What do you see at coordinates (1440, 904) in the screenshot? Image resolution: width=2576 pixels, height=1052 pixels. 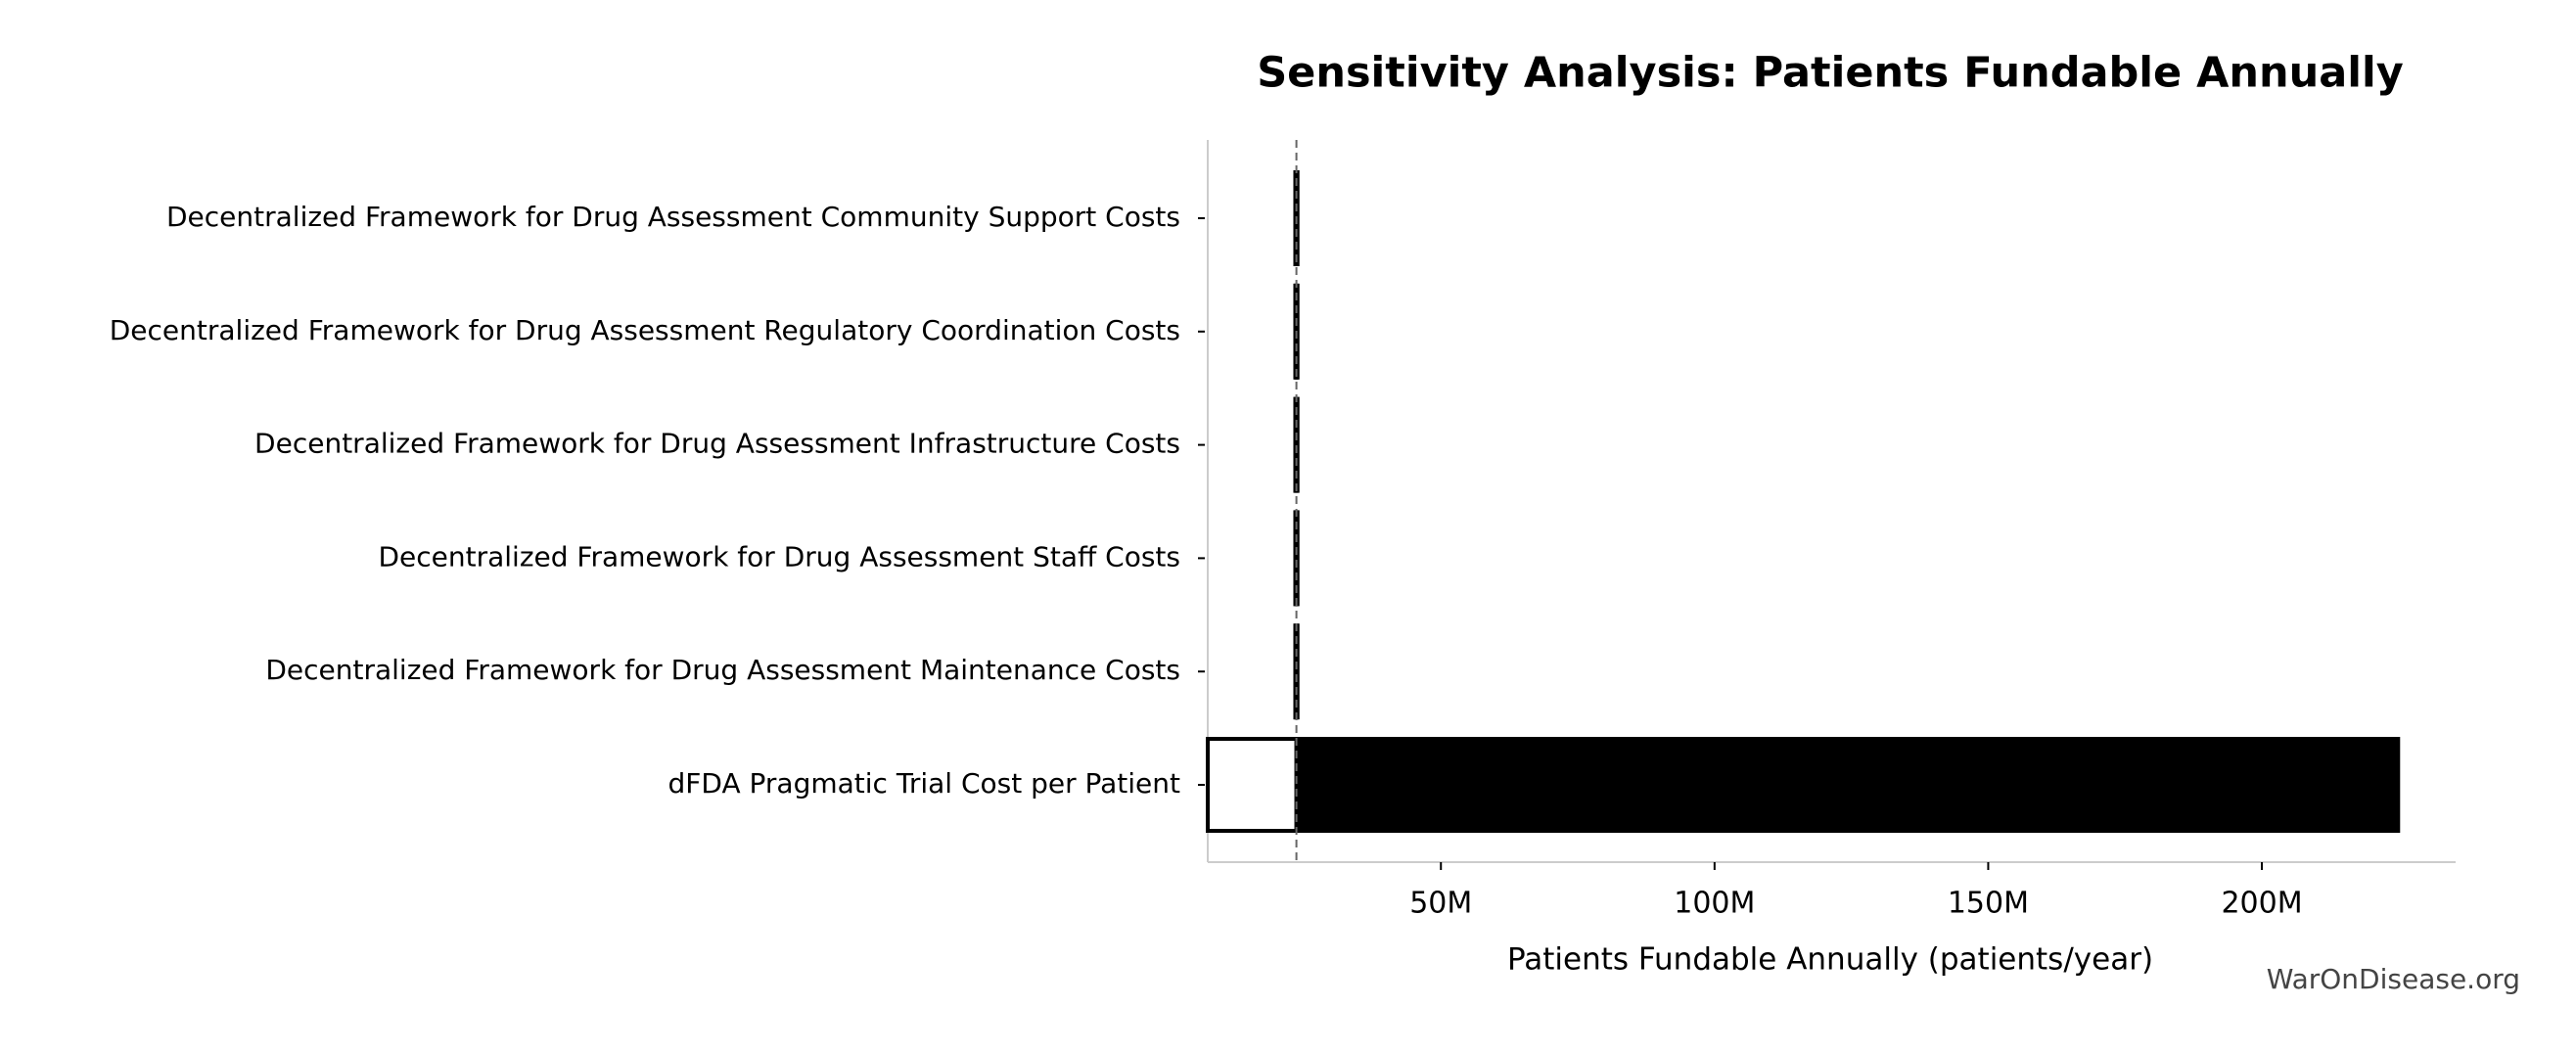 I see `x-tick-label: 50M` at bounding box center [1440, 904].